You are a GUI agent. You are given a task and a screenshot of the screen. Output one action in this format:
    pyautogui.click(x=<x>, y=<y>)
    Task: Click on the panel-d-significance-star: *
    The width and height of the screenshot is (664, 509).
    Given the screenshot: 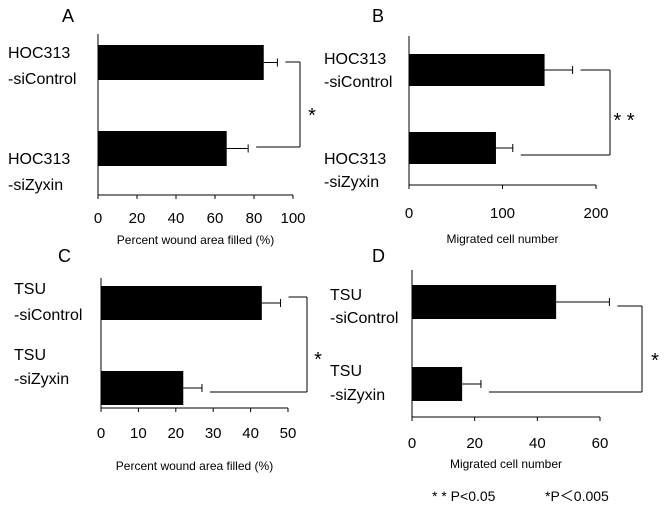 What is the action you would take?
    pyautogui.click(x=655, y=361)
    